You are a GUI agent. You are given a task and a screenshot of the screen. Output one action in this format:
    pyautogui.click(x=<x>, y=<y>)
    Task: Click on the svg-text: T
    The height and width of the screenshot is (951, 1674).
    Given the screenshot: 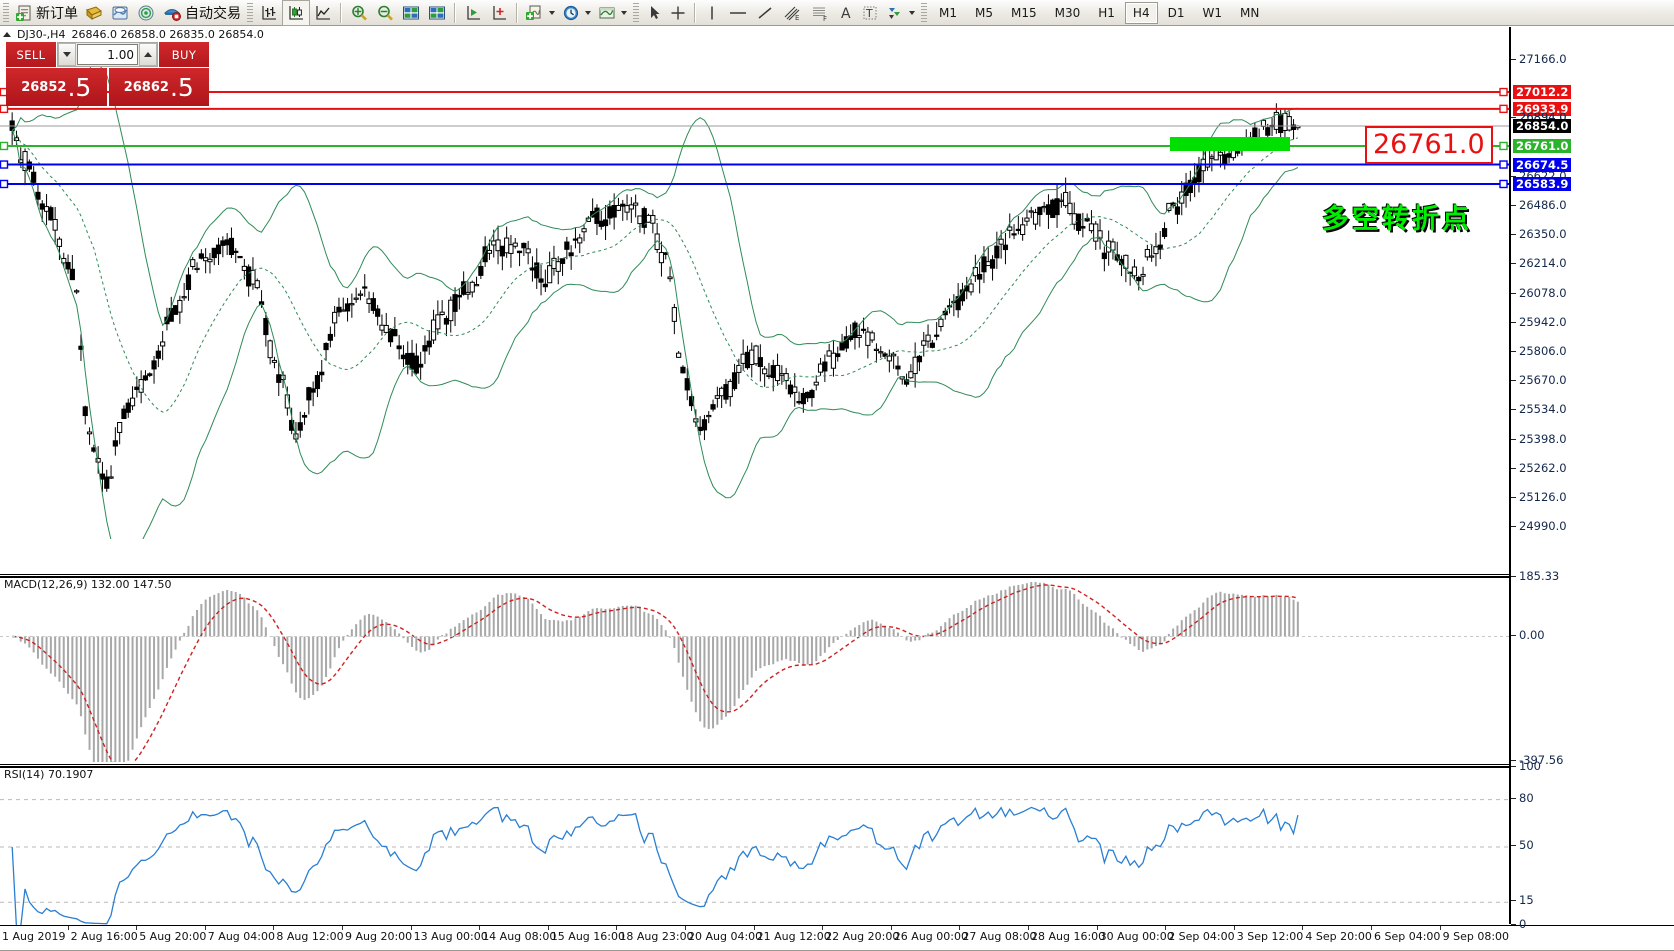 What is the action you would take?
    pyautogui.click(x=869, y=13)
    